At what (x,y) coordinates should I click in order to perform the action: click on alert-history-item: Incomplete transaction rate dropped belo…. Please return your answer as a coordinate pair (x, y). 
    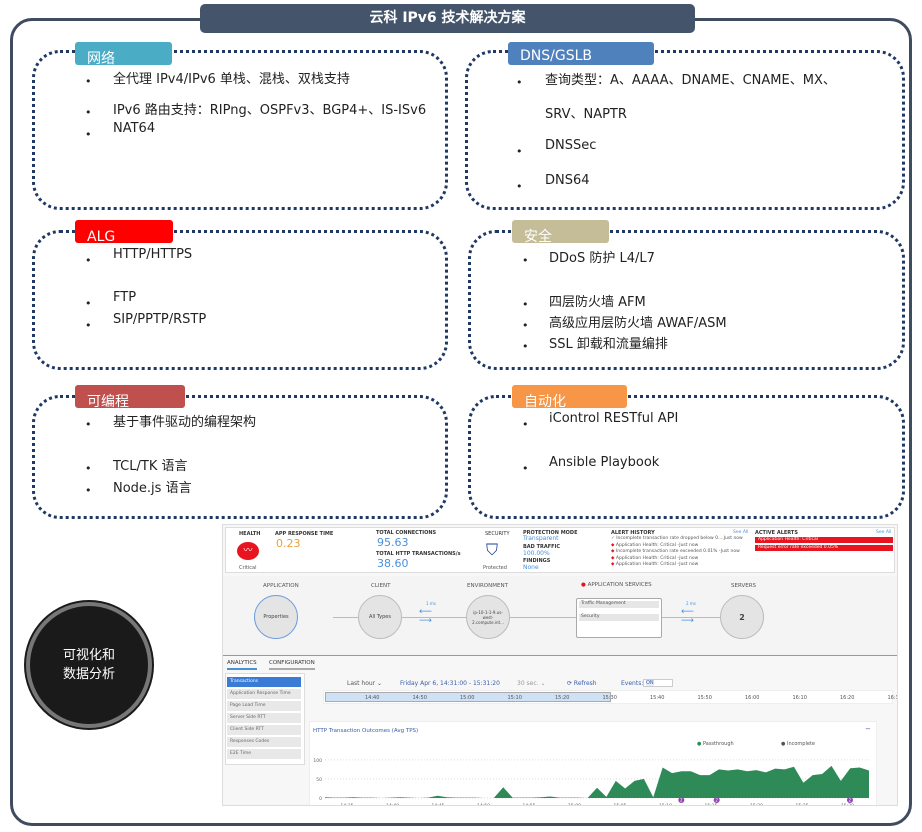
    Looking at the image, I should click on (679, 538).